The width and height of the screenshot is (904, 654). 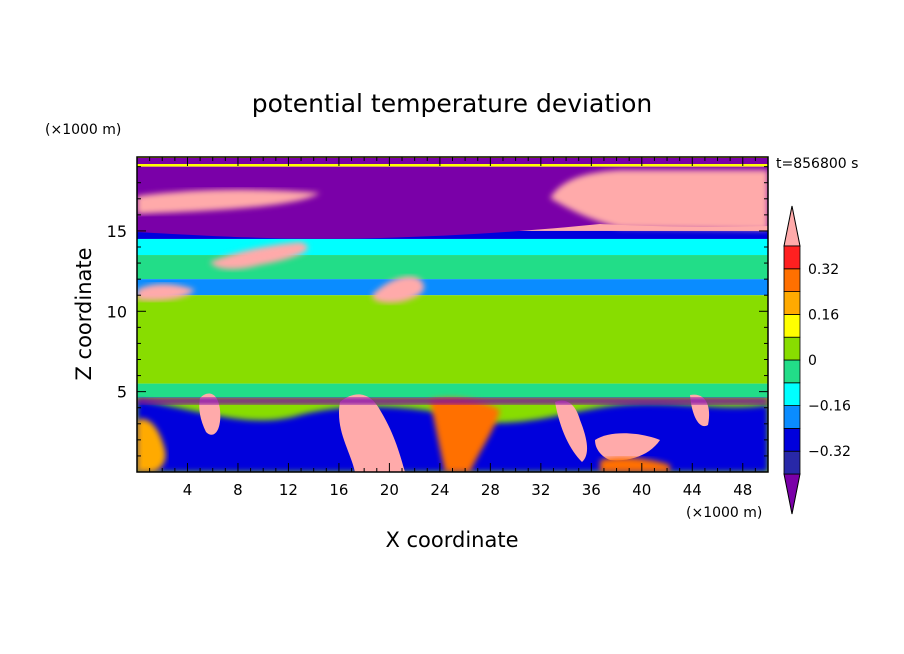 What do you see at coordinates (439, 490) in the screenshot?
I see `x-tick-label: 24` at bounding box center [439, 490].